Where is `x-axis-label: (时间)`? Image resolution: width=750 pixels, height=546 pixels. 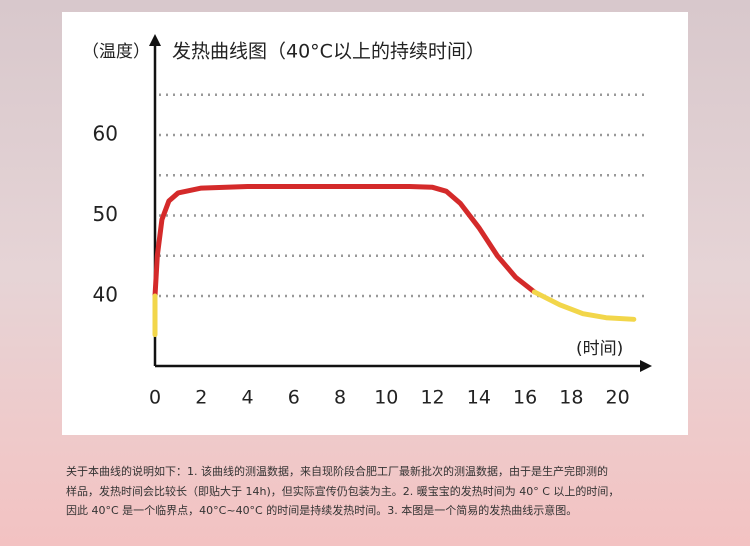
x-axis-label: (时间) is located at coordinates (599, 349).